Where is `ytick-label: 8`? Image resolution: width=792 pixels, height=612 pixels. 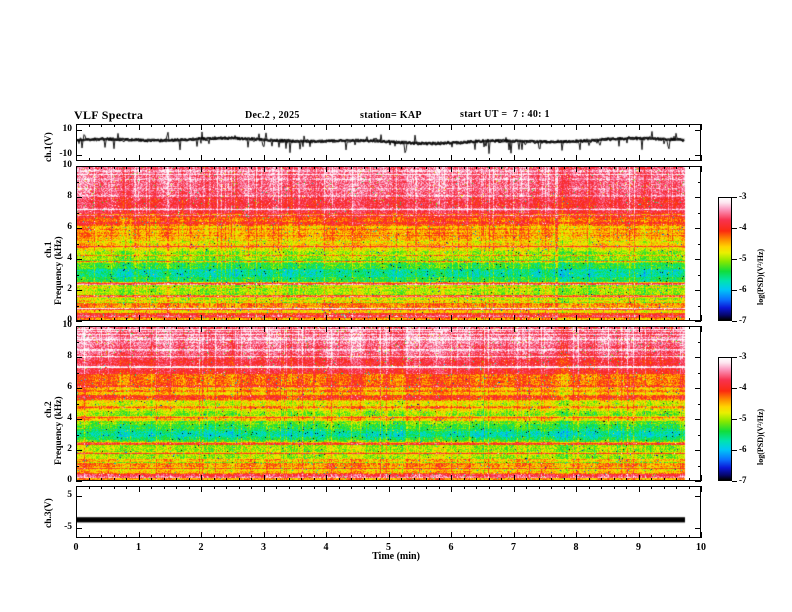 ytick-label: 8 is located at coordinates (69, 196).